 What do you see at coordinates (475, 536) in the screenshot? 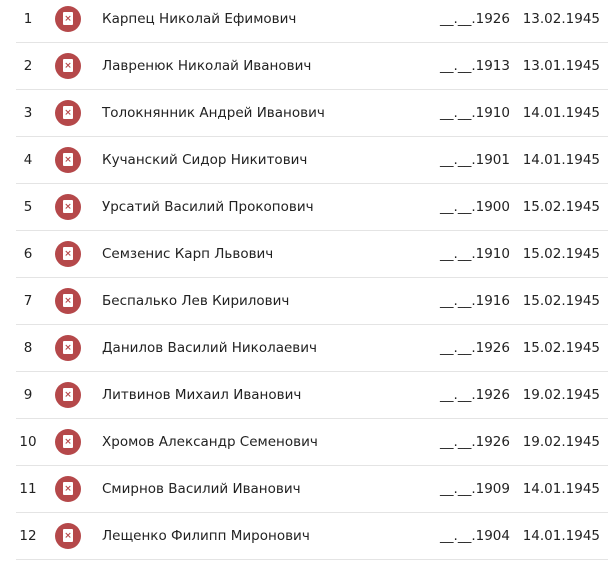
I see `birth-date: __.__.1904` at bounding box center [475, 536].